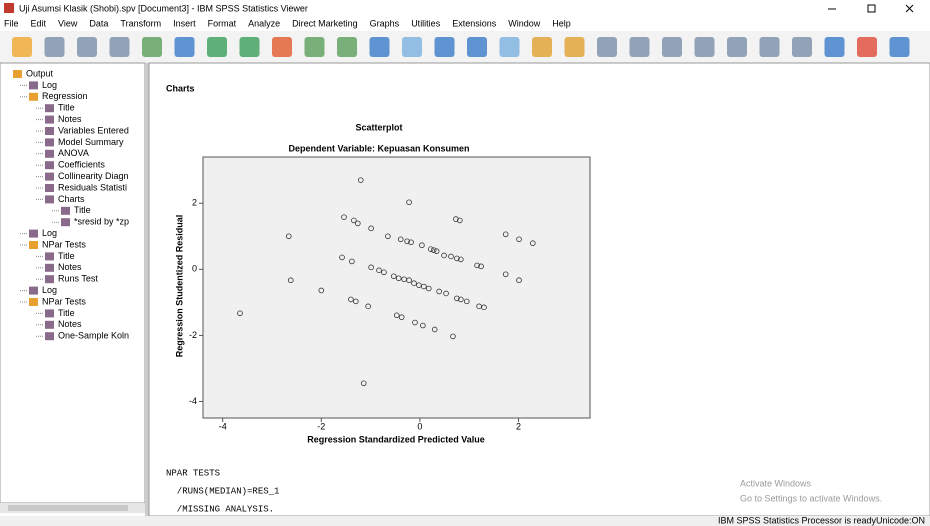 The height and width of the screenshot is (526, 930). Describe the element at coordinates (73, 153) in the screenshot. I see `tree-item: ANOVA` at that location.